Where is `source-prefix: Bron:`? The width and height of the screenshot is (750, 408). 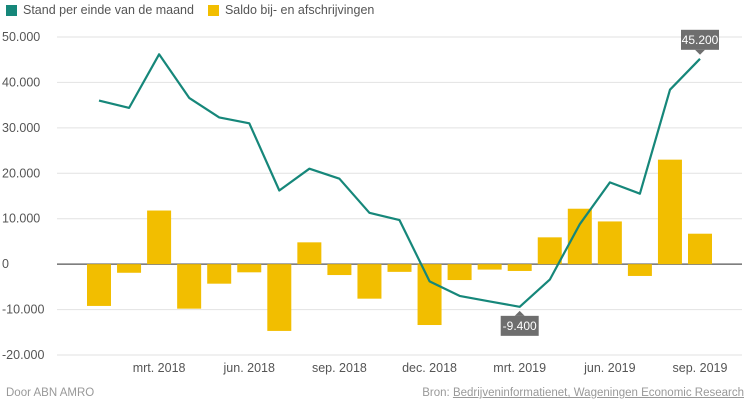
source-prefix: Bron: is located at coordinates (436, 393).